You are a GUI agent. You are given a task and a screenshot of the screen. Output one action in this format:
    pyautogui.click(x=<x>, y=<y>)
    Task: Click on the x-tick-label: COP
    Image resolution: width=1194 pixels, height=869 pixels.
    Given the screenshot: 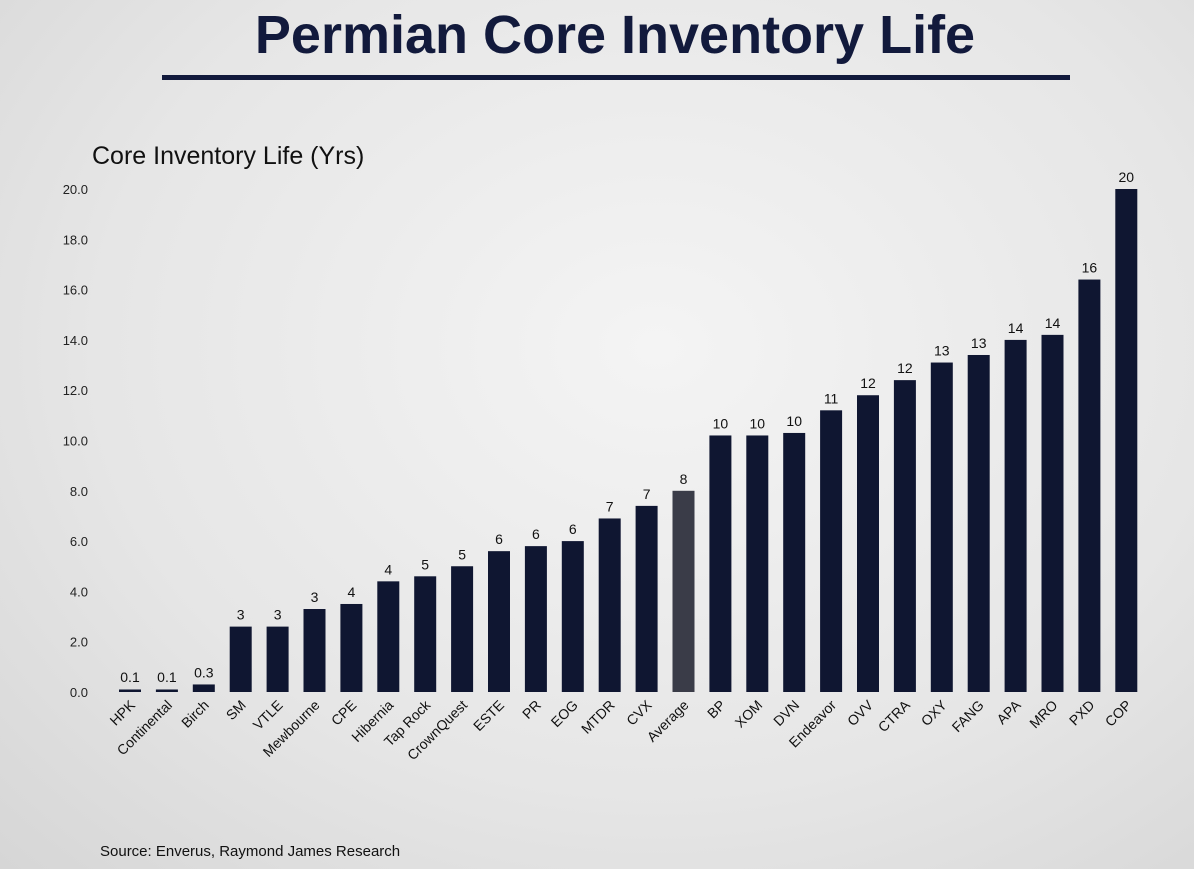 What is the action you would take?
    pyautogui.click(x=1118, y=713)
    